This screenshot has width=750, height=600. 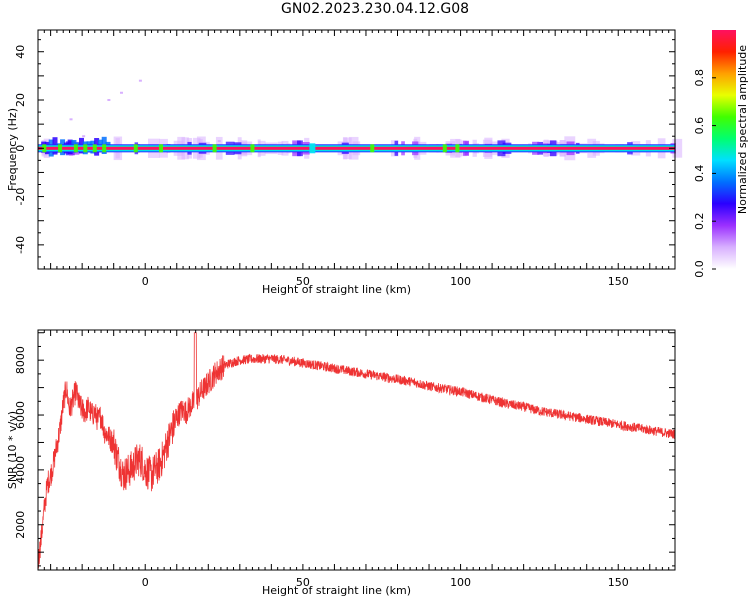 What do you see at coordinates (20, 52) in the screenshot?
I see `y-tick-label: 40` at bounding box center [20, 52].